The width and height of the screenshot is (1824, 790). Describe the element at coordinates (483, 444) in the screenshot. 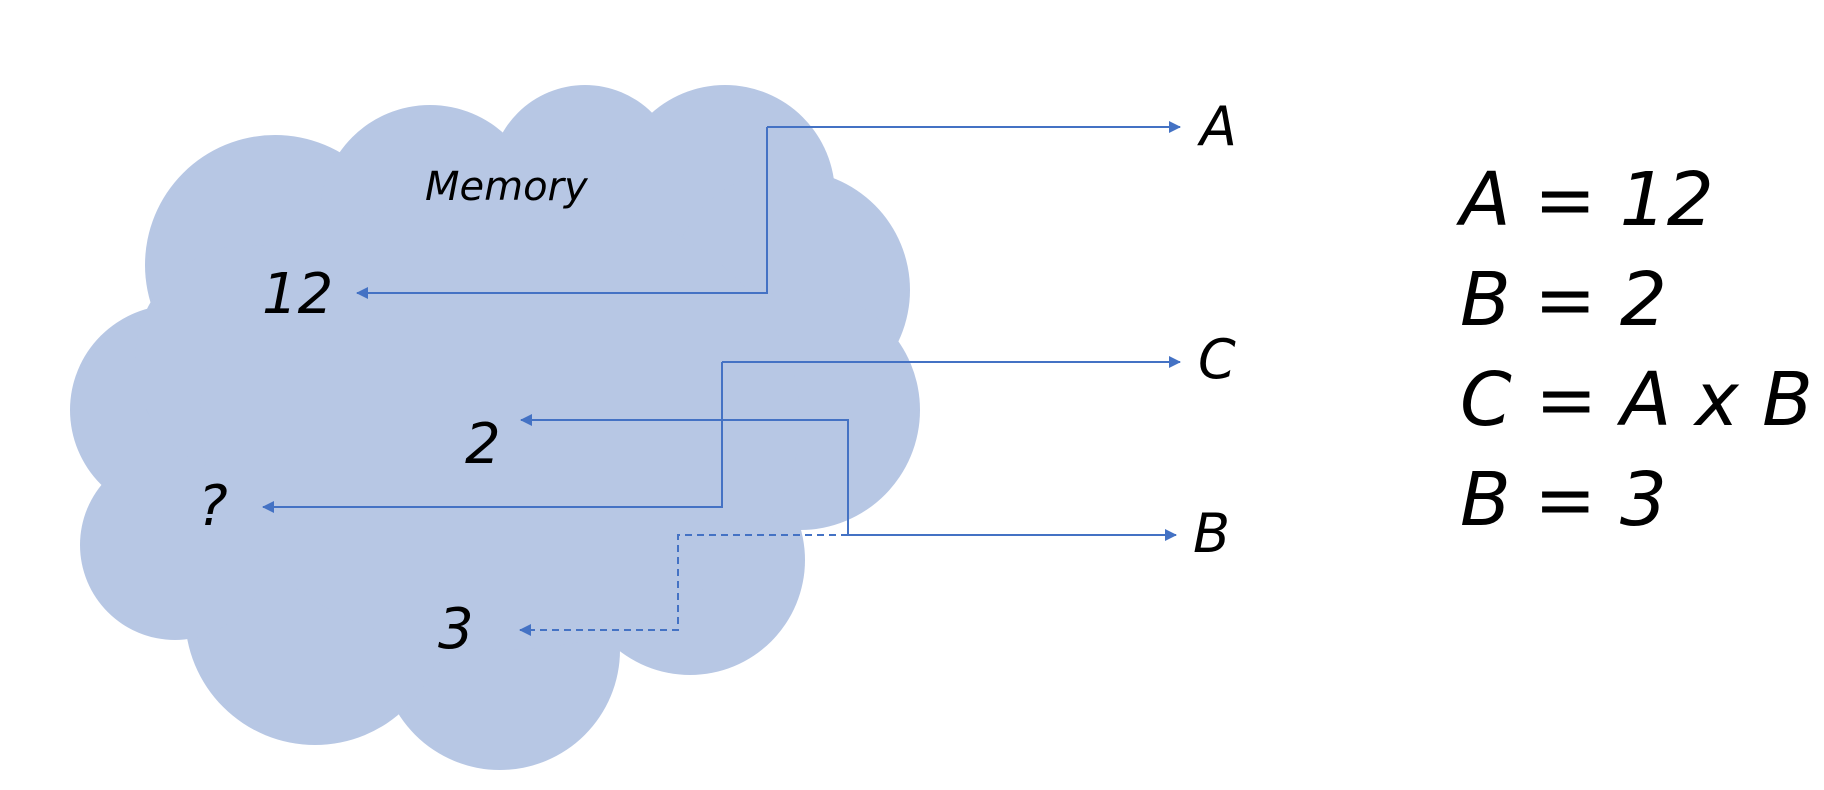

I see `memory-value-2: 2` at that location.